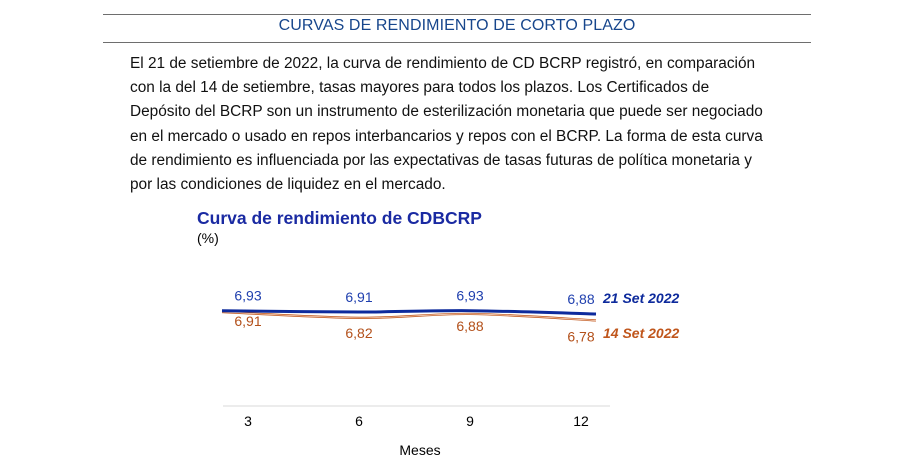 The image size is (900, 468). What do you see at coordinates (409, 312) in the screenshot?
I see `series-line-21-set` at bounding box center [409, 312].